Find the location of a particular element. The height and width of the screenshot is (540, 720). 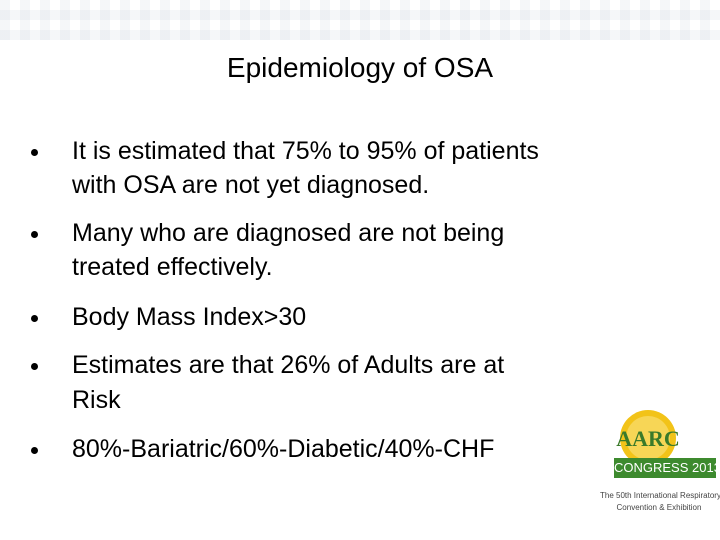

logo-caption: The 50th International Respiratory is located at coordinates (660, 495).